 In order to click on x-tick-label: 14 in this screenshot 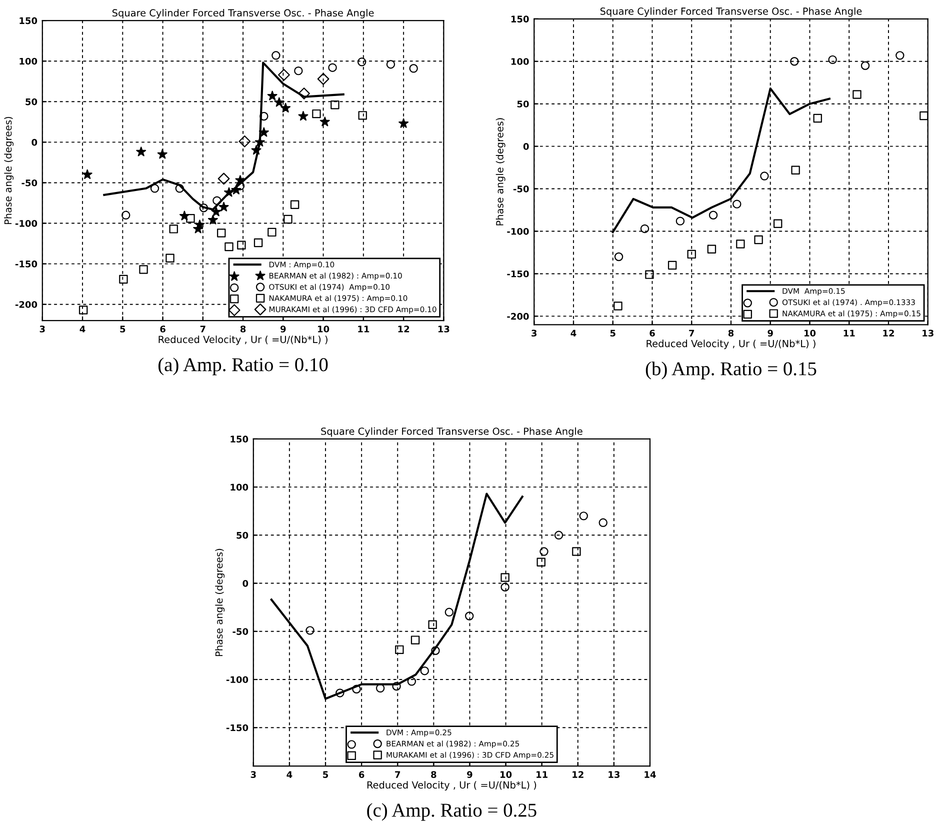, I will do `click(650, 774)`.